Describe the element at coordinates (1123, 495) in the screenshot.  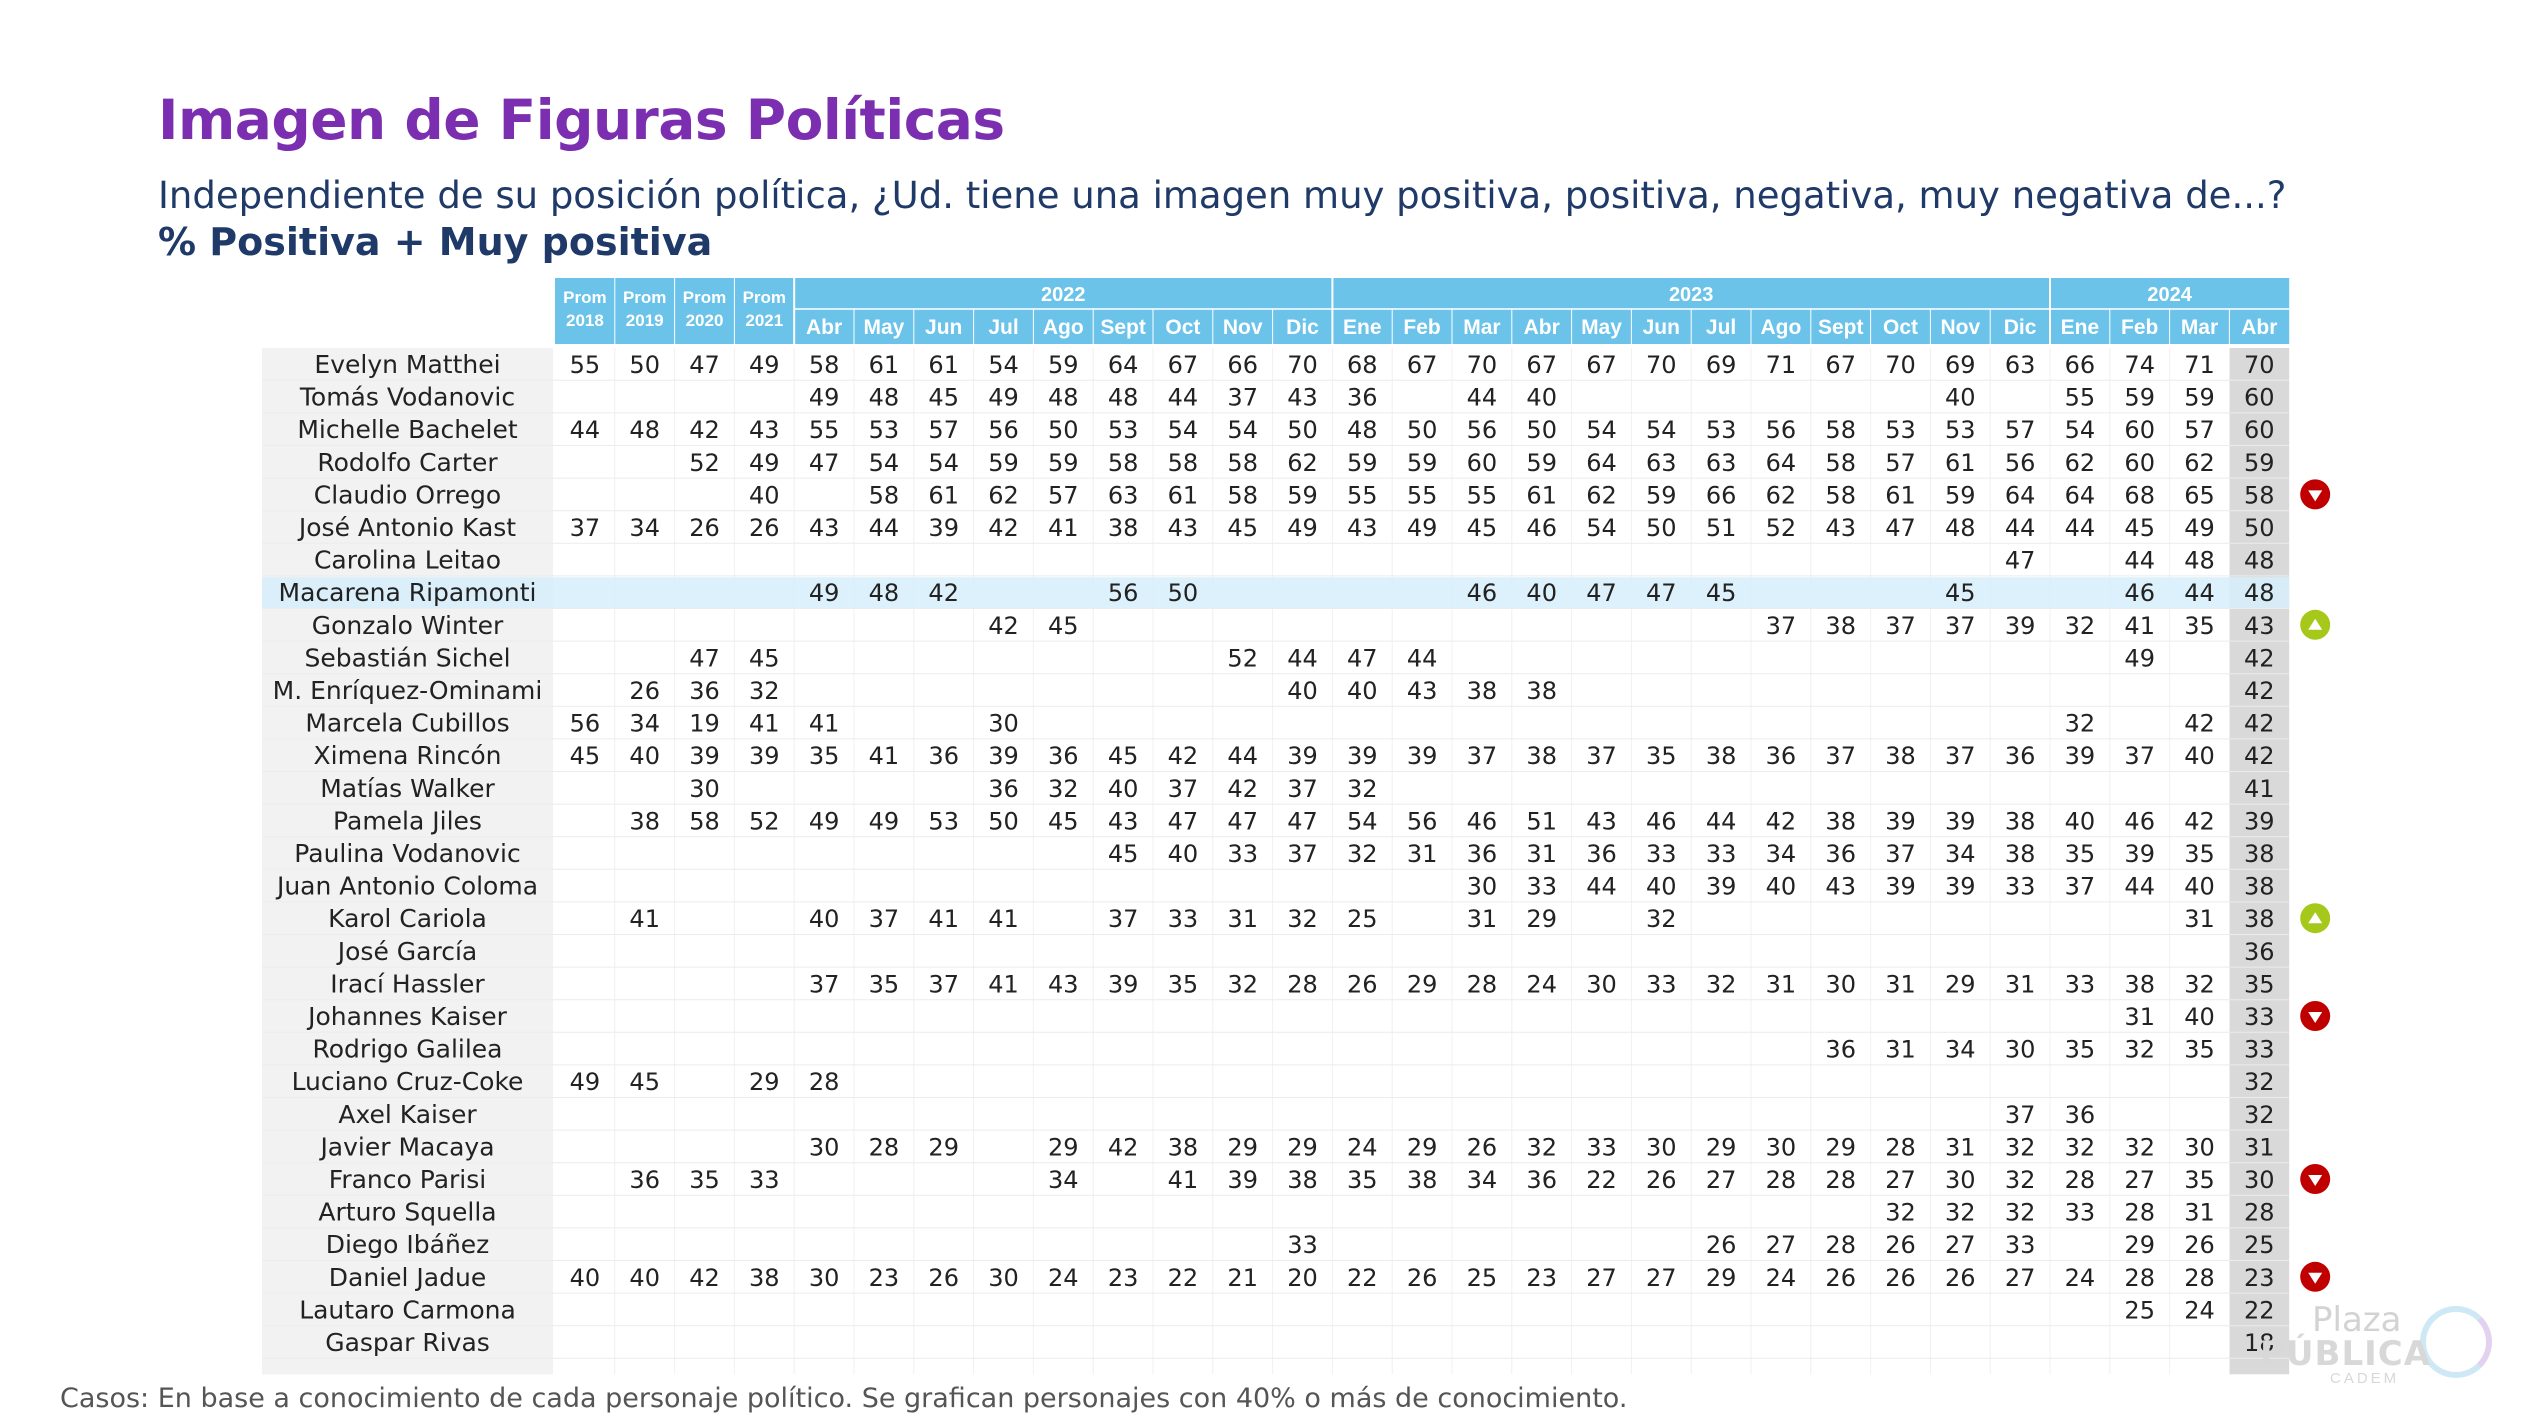
I see `table-cell: 63` at that location.